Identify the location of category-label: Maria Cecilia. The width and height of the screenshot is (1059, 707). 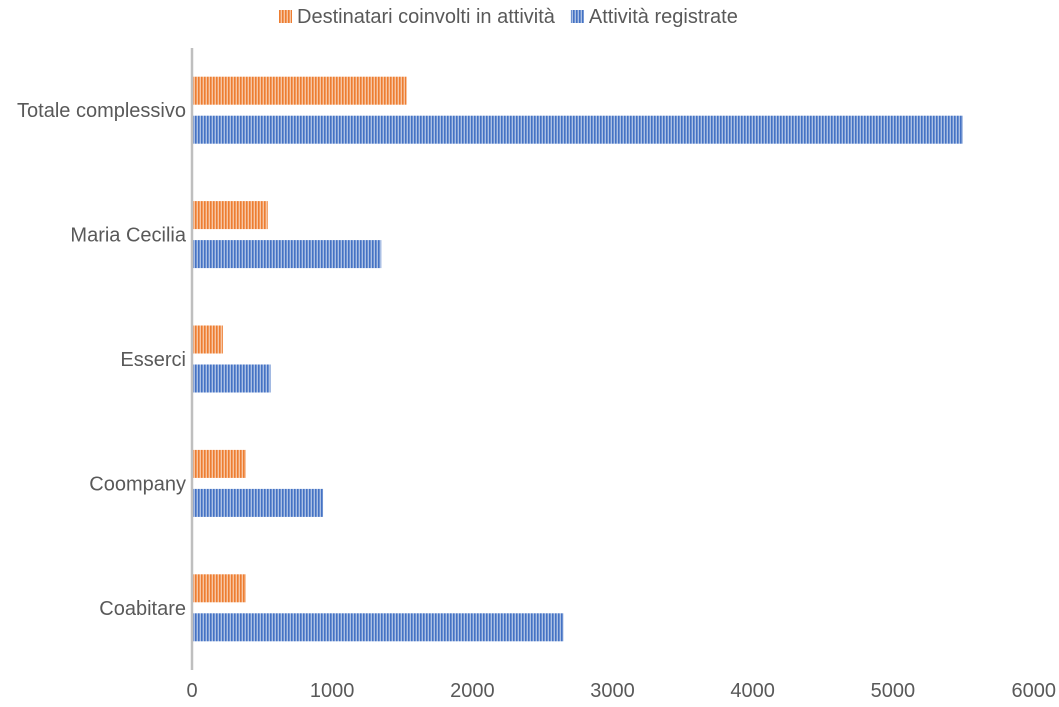
(128, 236).